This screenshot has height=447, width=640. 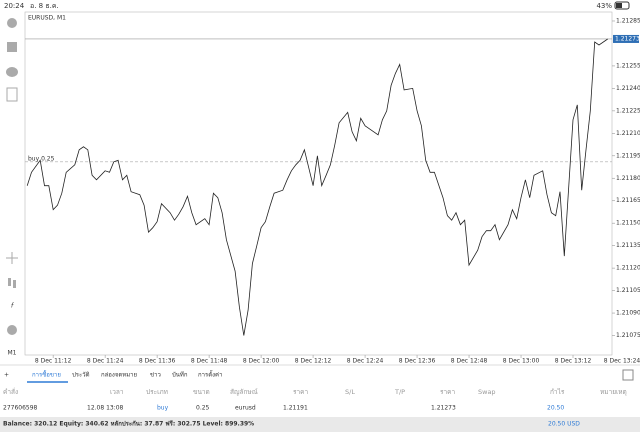 What do you see at coordinates (117, 392) in the screenshot?
I see `table-header: เวลา` at bounding box center [117, 392].